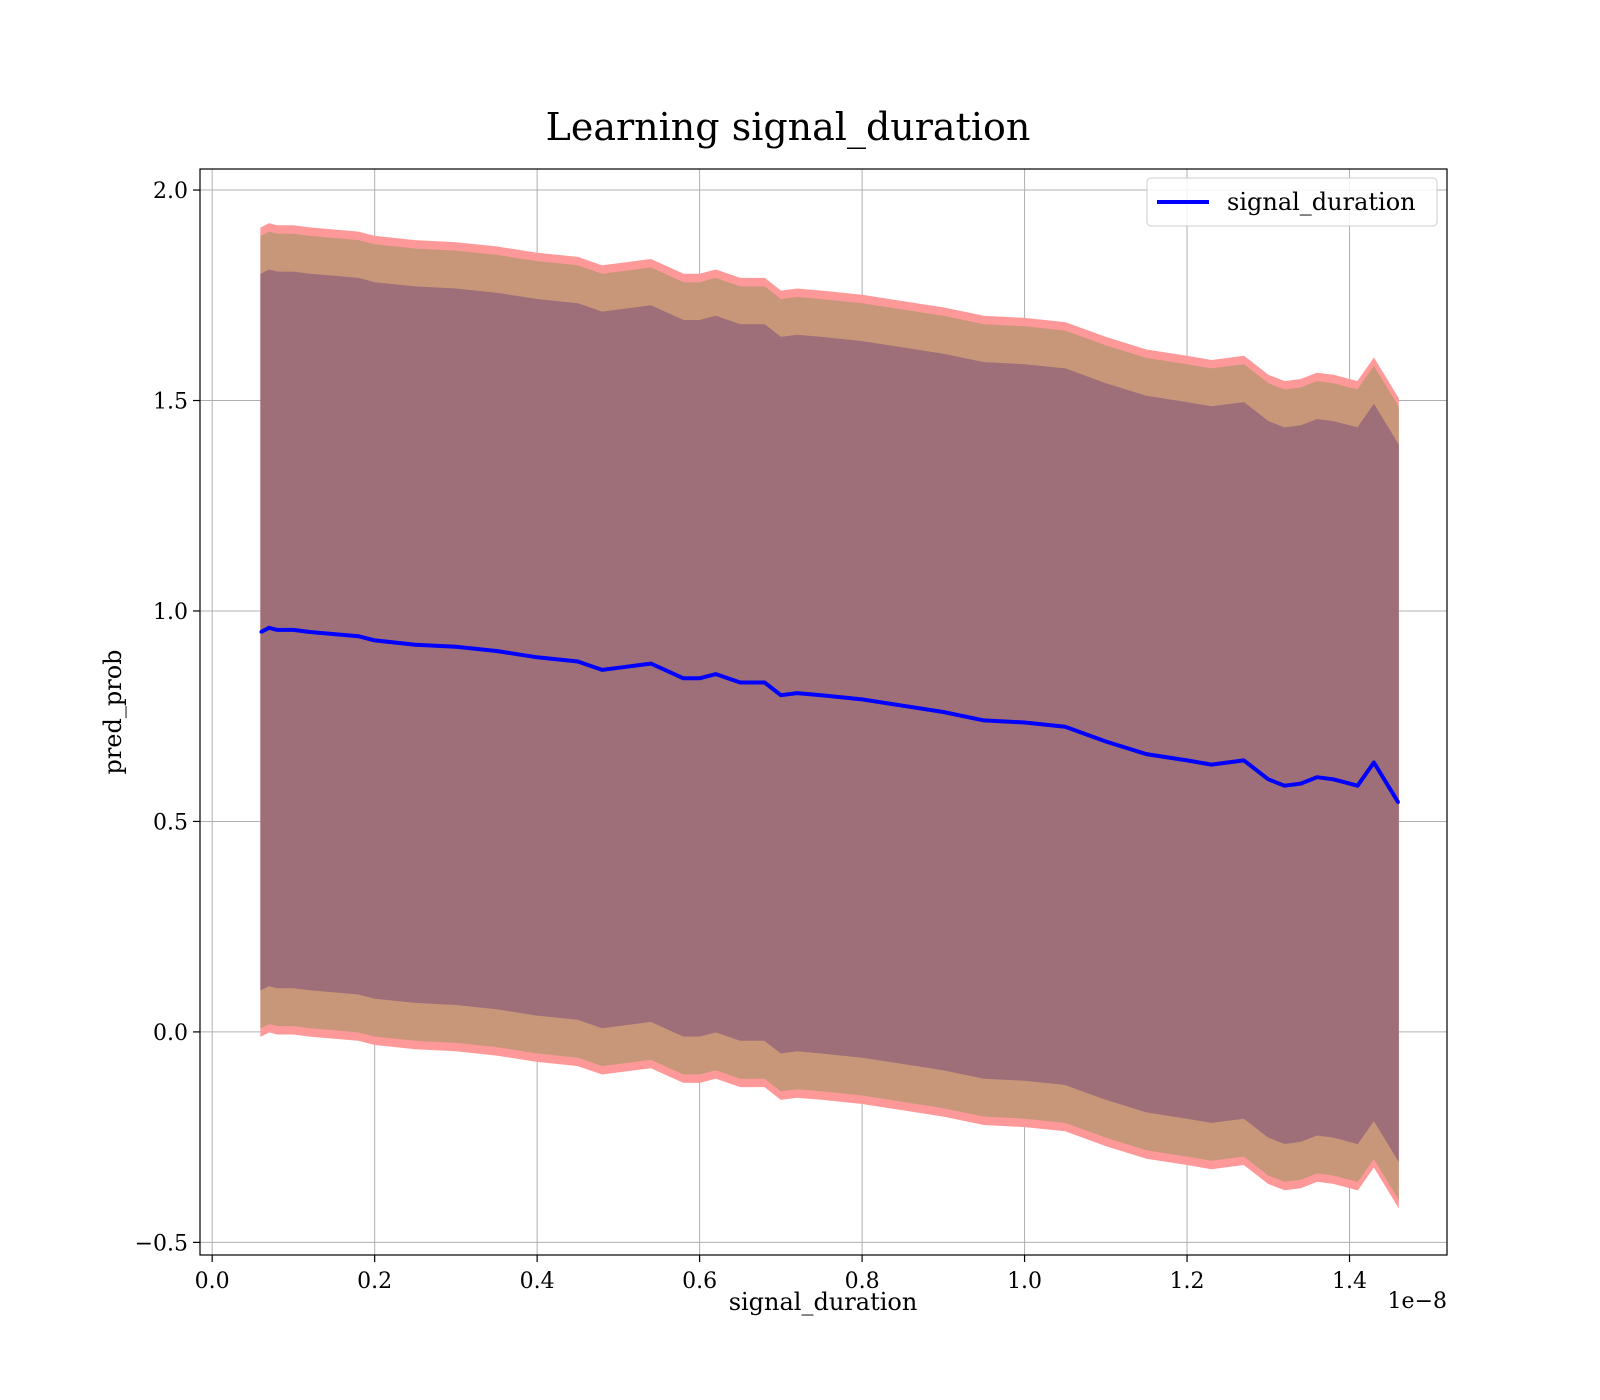 The image size is (1600, 1400). Describe the element at coordinates (781, 1274) in the screenshot. I see `x-axis: 0.0 0.2 0.4 0.6 0.8 1.0 1.2 1.4` at that location.